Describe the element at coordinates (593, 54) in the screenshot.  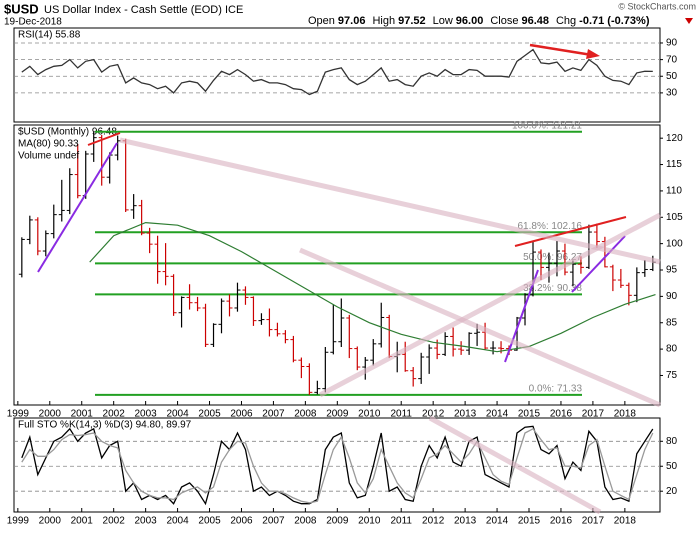
I see `arrow-head` at that location.